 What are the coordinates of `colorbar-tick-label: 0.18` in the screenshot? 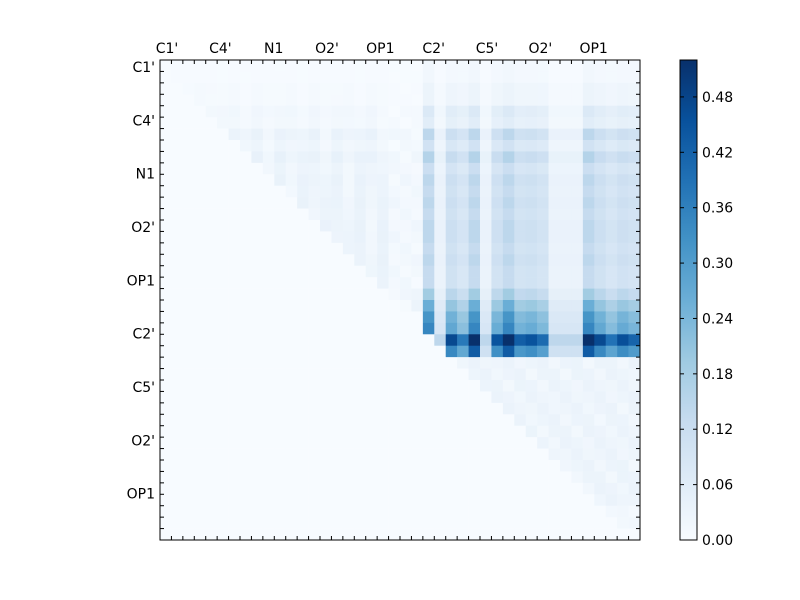 It's located at (717, 375).